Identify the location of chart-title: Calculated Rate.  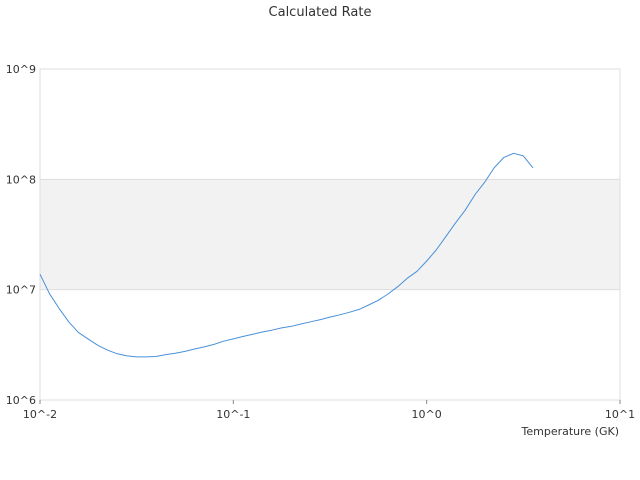
(320, 12).